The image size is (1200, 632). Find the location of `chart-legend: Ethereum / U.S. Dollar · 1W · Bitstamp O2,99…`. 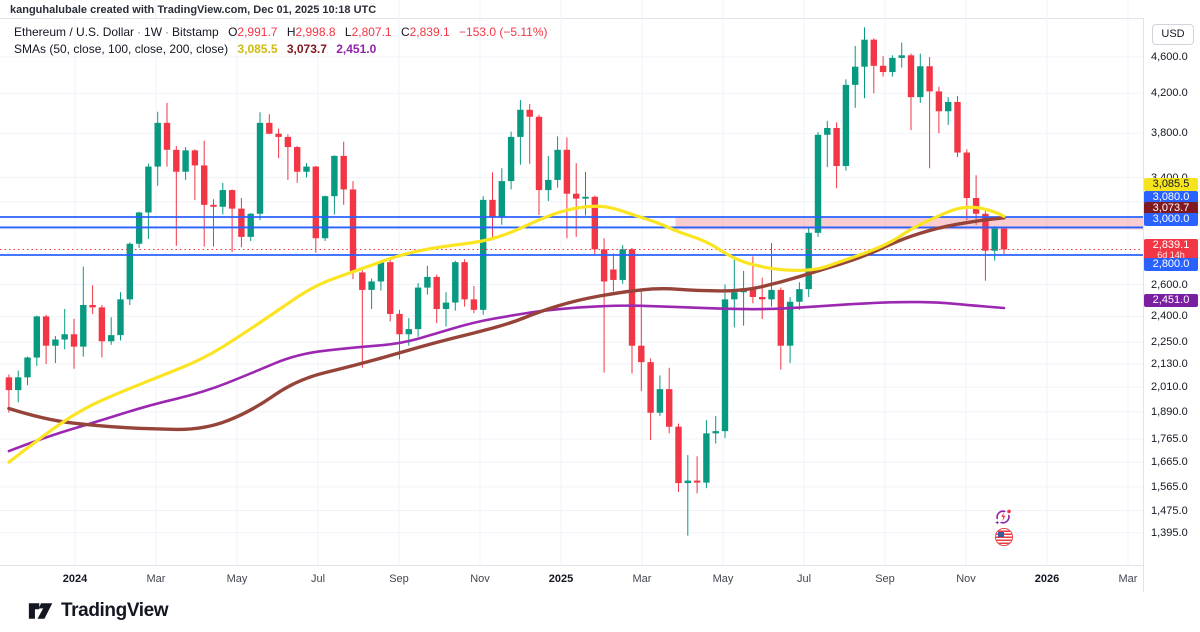

chart-legend: Ethereum / U.S. Dollar · 1W · Bitstamp O2,99… is located at coordinates (281, 41).